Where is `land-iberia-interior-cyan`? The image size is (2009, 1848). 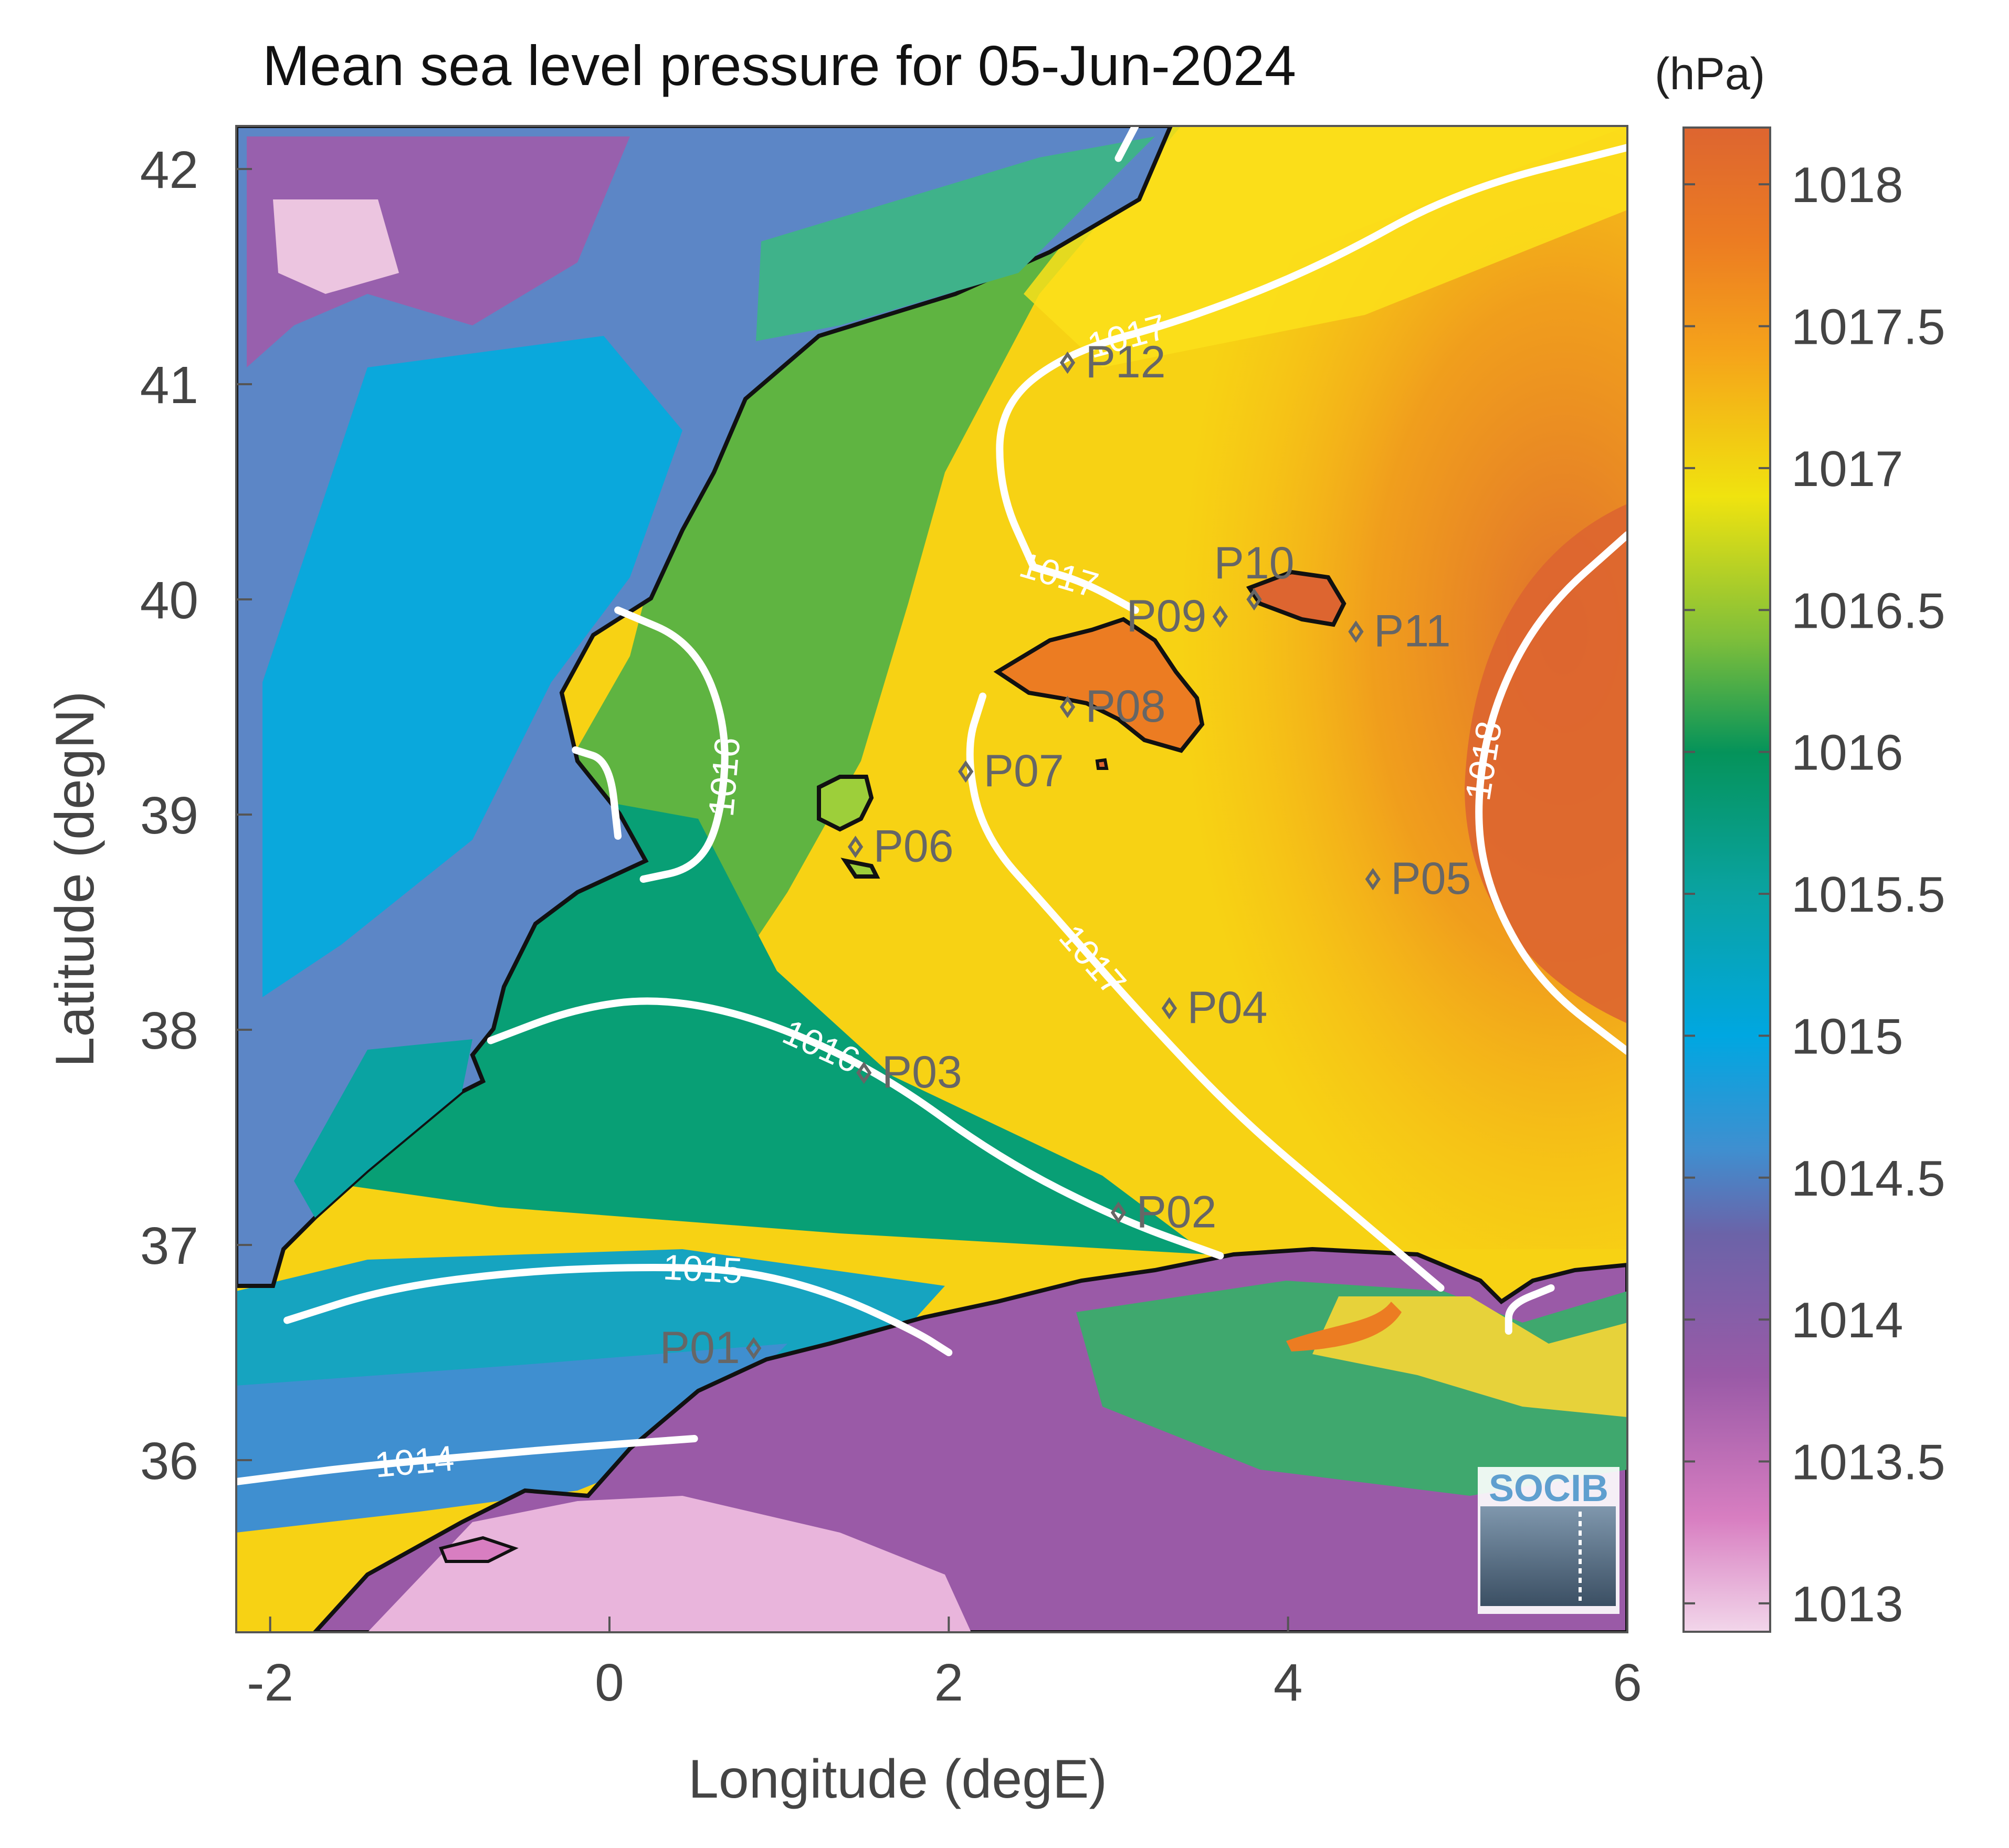
land-iberia-interior-cyan is located at coordinates (472, 667).